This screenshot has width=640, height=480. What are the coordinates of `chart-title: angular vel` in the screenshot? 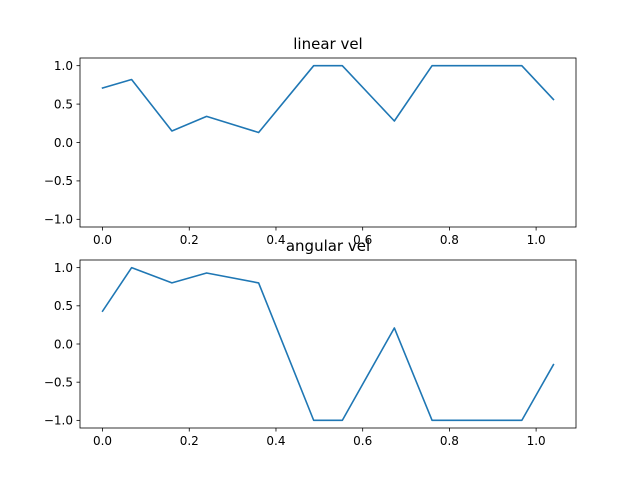 It's located at (328, 246).